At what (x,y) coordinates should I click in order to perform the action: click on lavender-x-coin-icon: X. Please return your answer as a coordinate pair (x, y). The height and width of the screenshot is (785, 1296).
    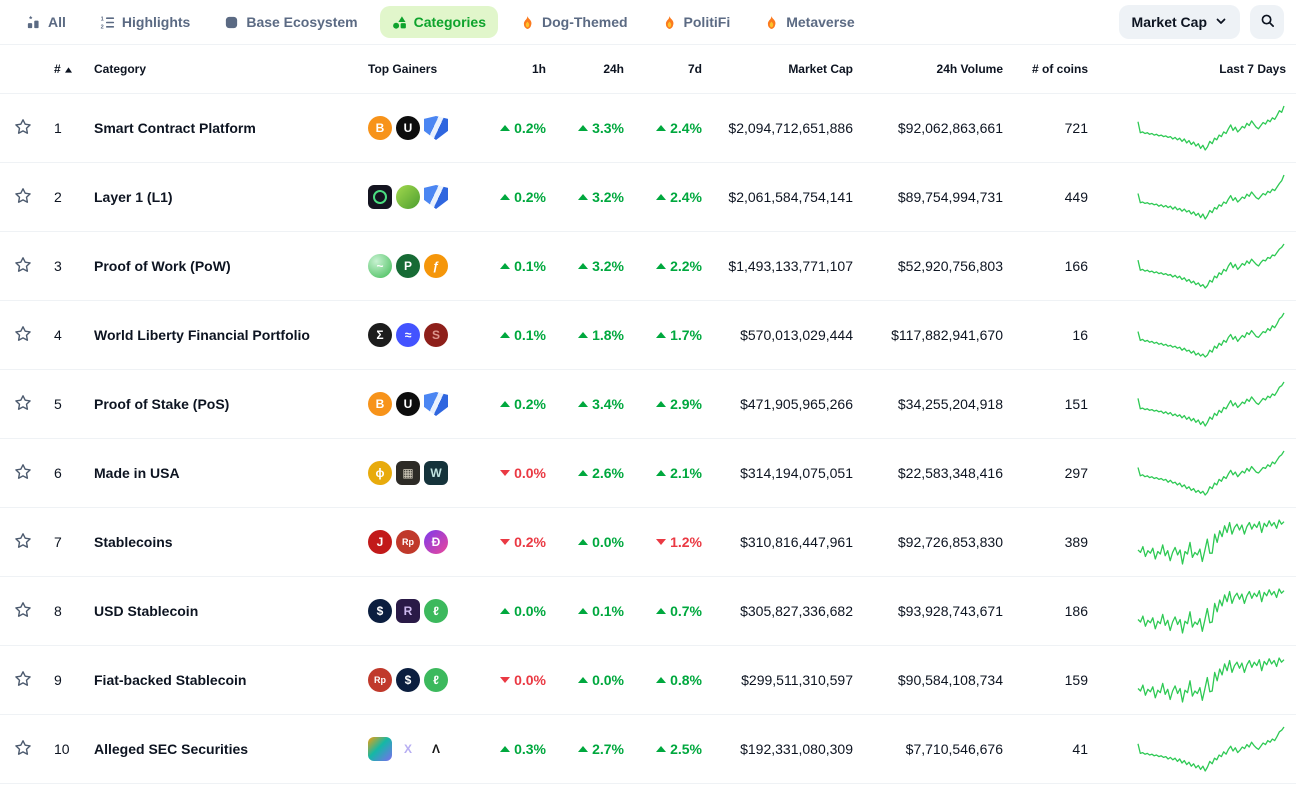
    Looking at the image, I should click on (407, 749).